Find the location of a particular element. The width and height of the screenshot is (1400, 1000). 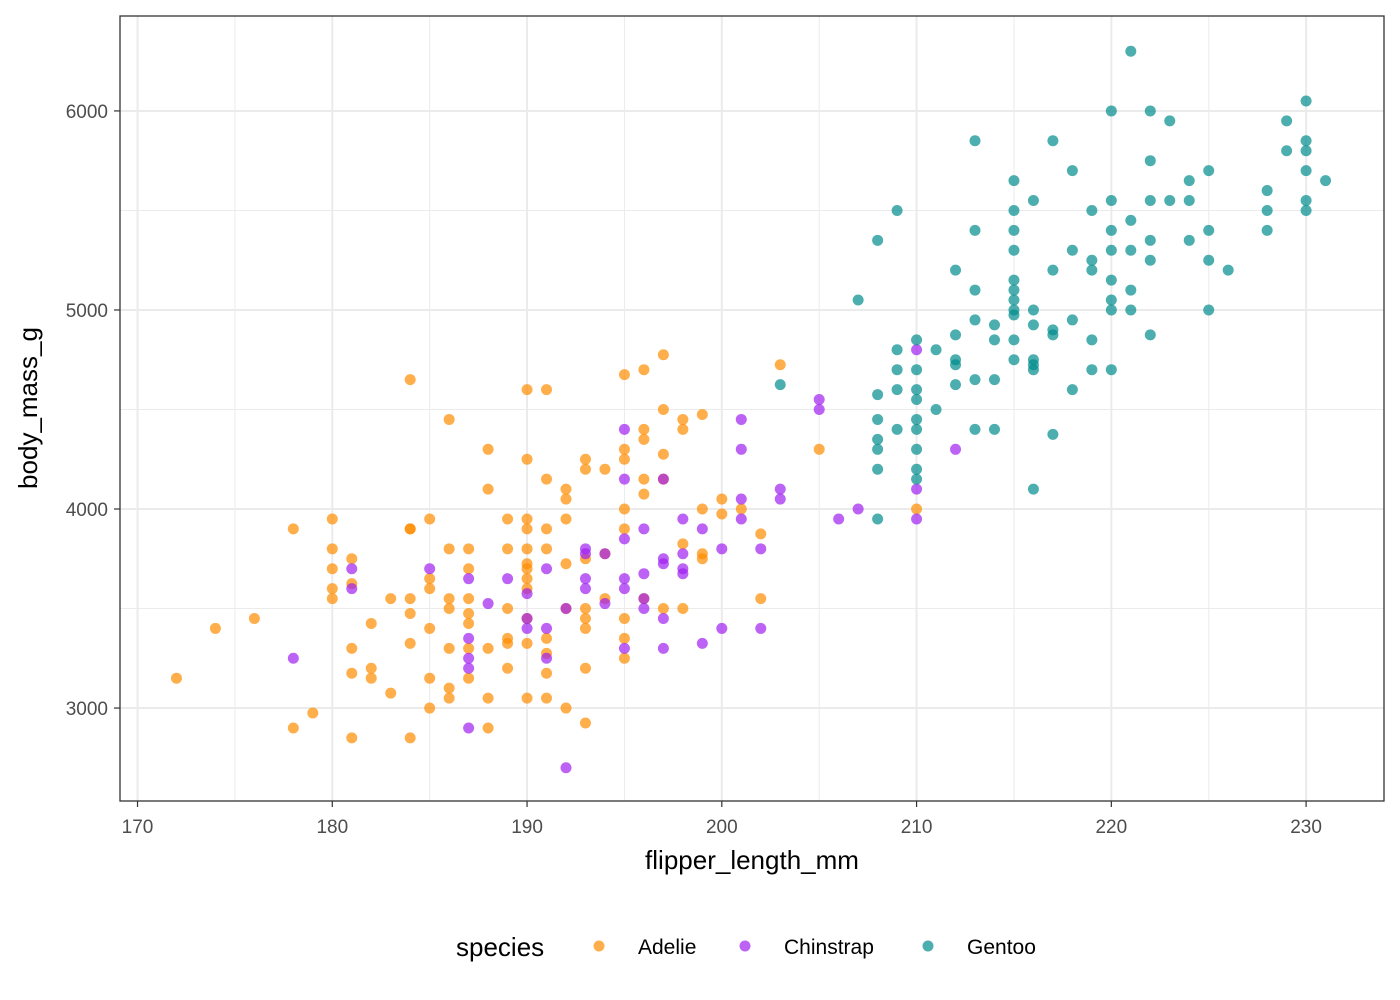

x-tick-label: 210 is located at coordinates (917, 827).